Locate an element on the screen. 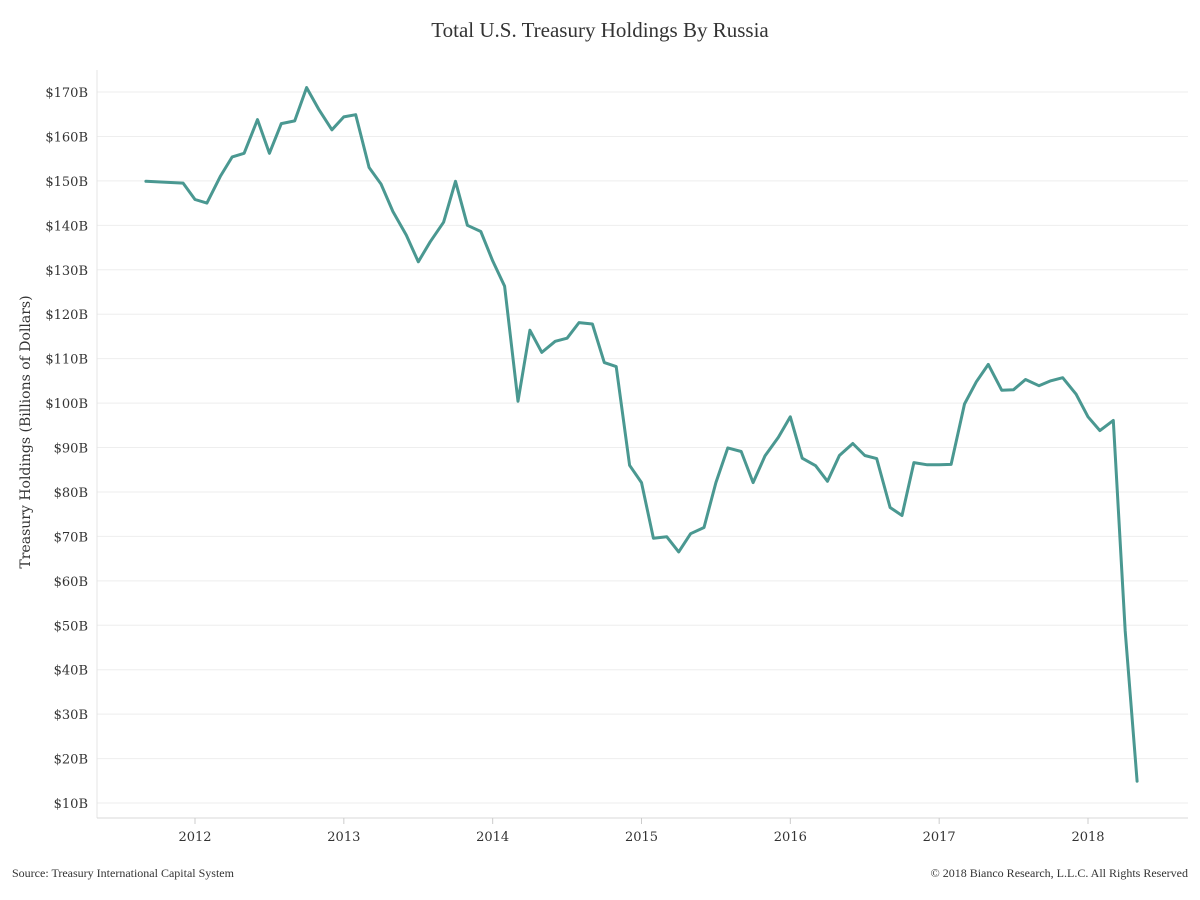  x-axis-ticks: 2012 2013 2014 2015 2016 2017 2018 is located at coordinates (641, 831).